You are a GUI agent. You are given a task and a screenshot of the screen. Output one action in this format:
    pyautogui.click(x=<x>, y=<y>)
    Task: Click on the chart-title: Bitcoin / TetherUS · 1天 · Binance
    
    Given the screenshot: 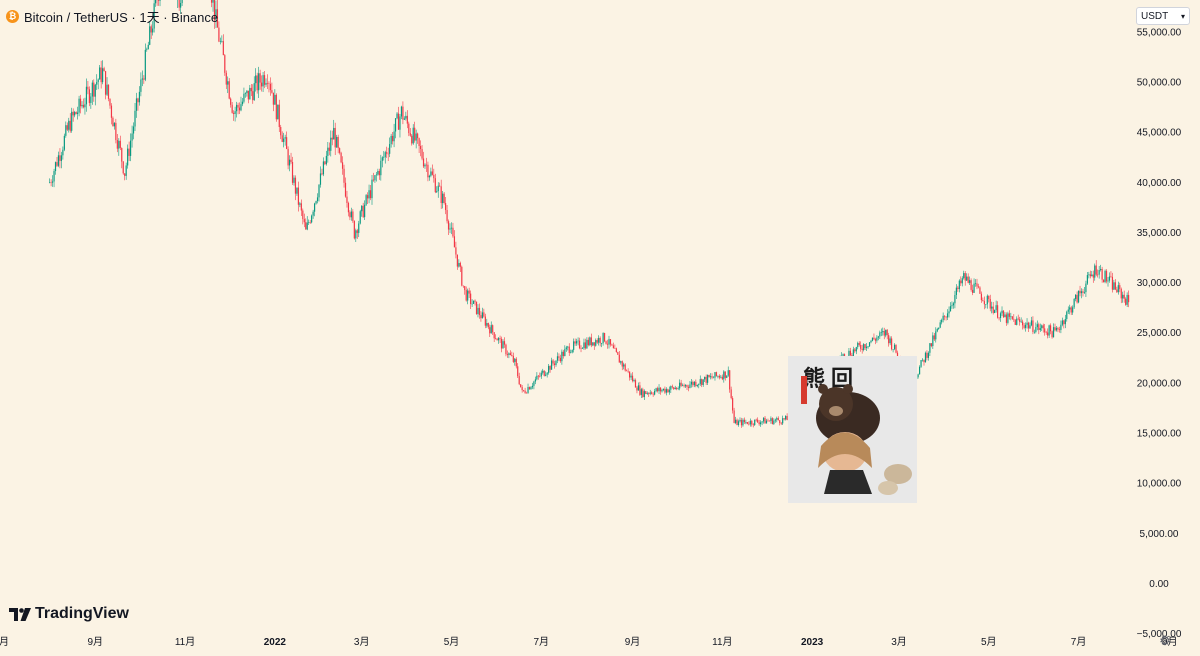 What is the action you would take?
    pyautogui.click(x=121, y=17)
    